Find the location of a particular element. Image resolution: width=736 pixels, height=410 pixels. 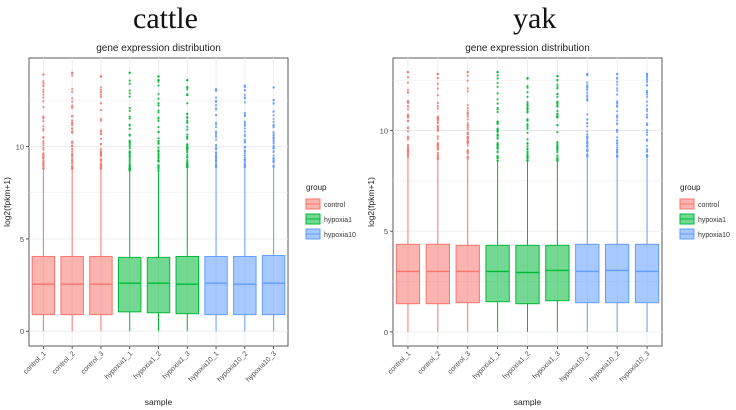

x-tick-label: control_2 is located at coordinates (63, 362).